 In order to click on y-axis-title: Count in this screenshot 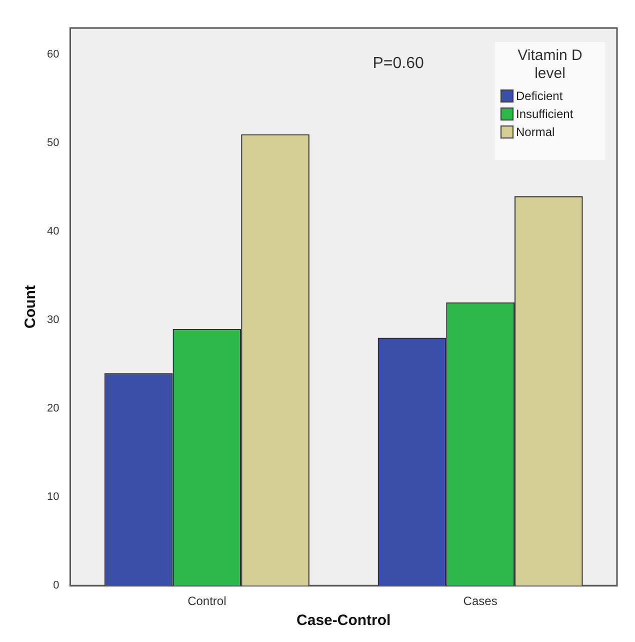, I will do `click(31, 306)`.